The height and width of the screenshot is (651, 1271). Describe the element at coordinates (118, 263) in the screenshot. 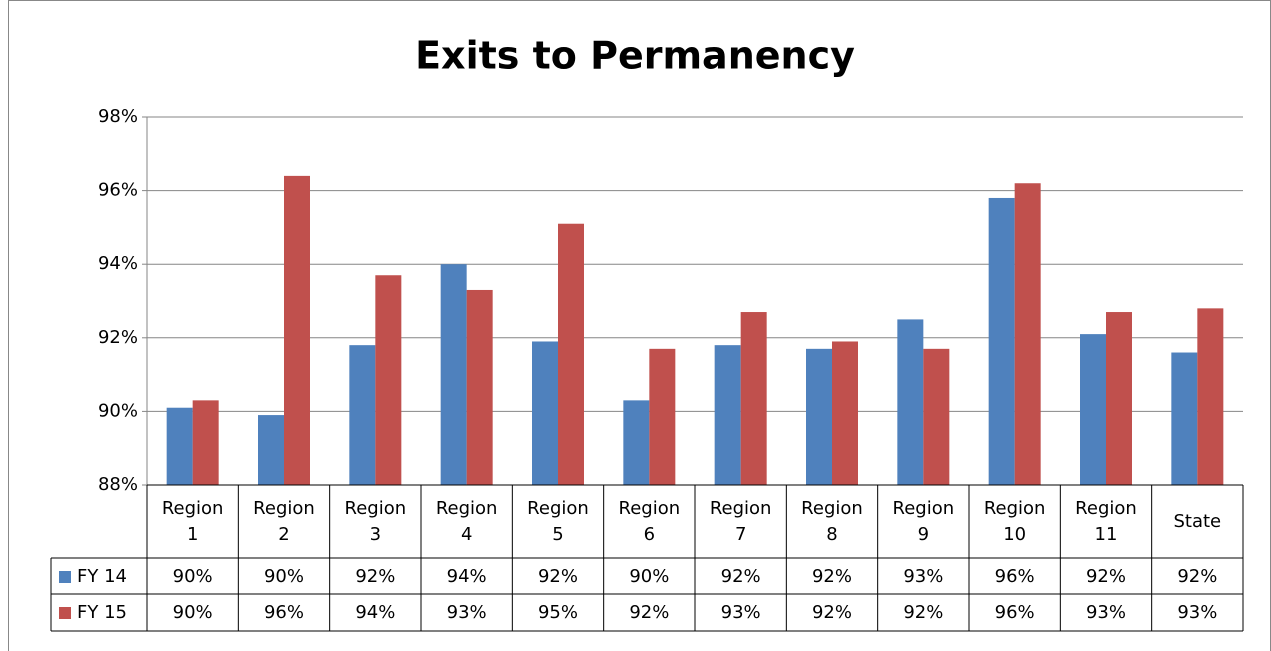

I see `y-tick-label: 94%` at that location.